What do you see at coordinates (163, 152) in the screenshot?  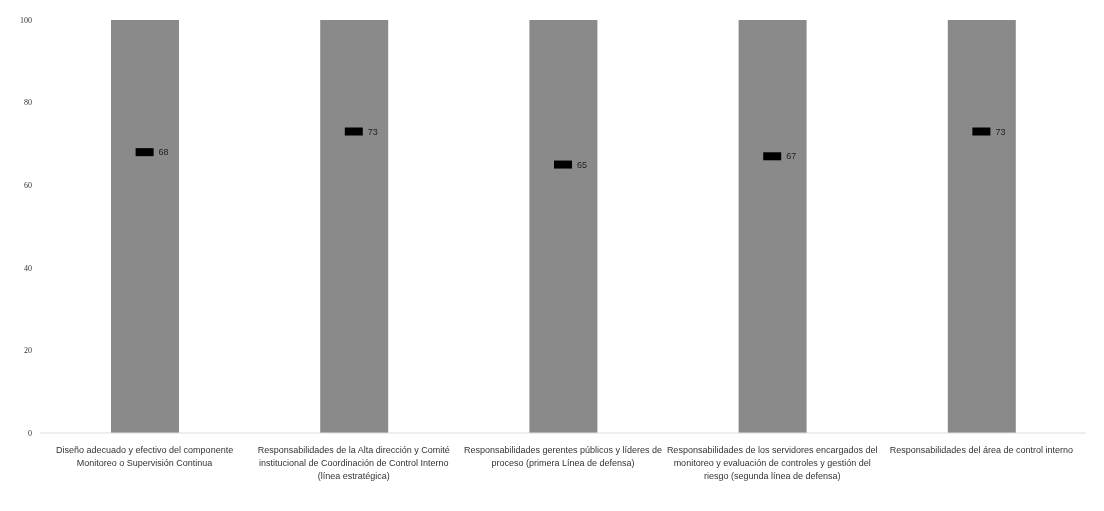 I see `data-label: 68` at bounding box center [163, 152].